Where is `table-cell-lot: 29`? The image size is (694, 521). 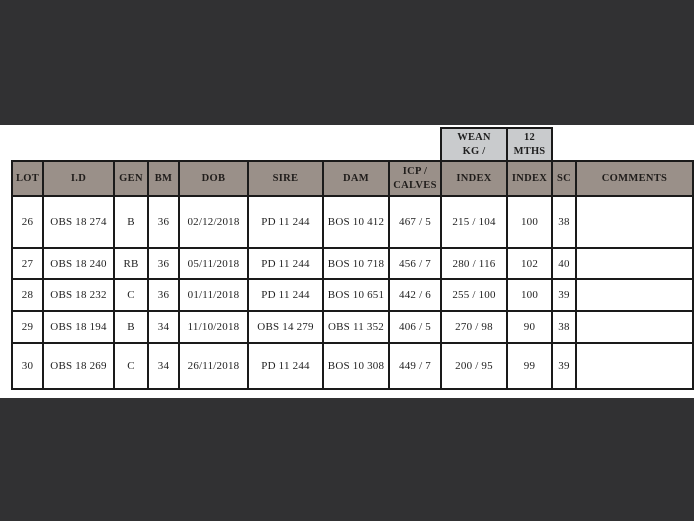
table-cell-lot: 29 is located at coordinates (27, 327).